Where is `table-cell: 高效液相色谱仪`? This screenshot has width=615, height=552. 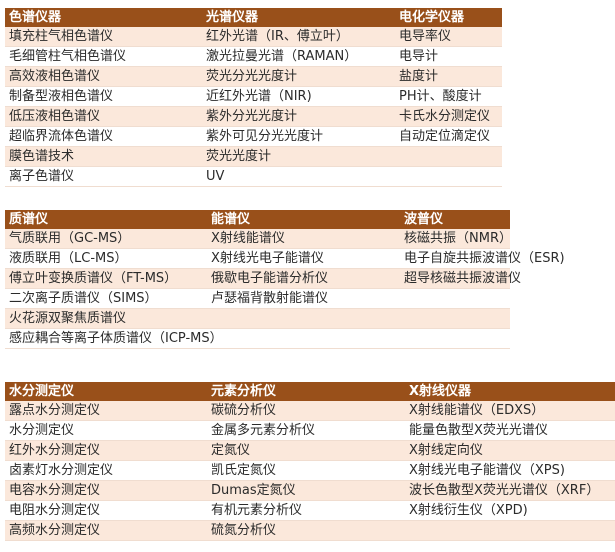
table-cell: 高效液相色谱仪 is located at coordinates (103, 76).